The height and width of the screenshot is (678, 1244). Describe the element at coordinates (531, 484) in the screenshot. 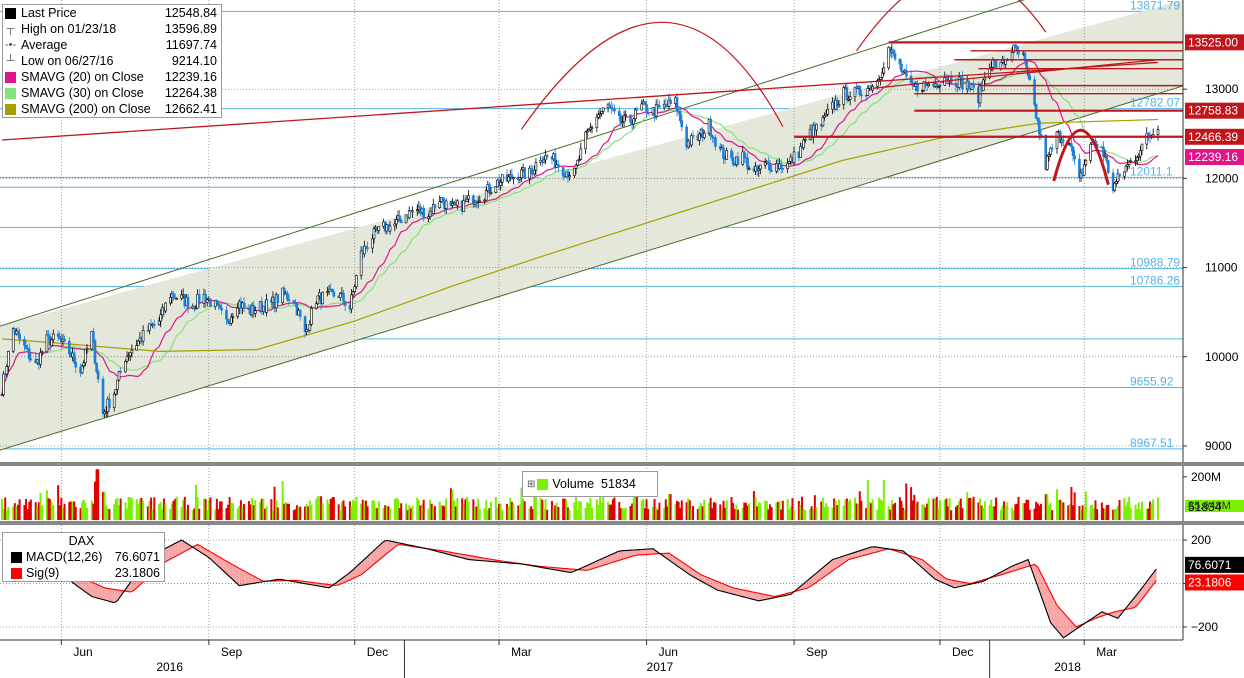

I see `expand-icon: ⊞` at that location.